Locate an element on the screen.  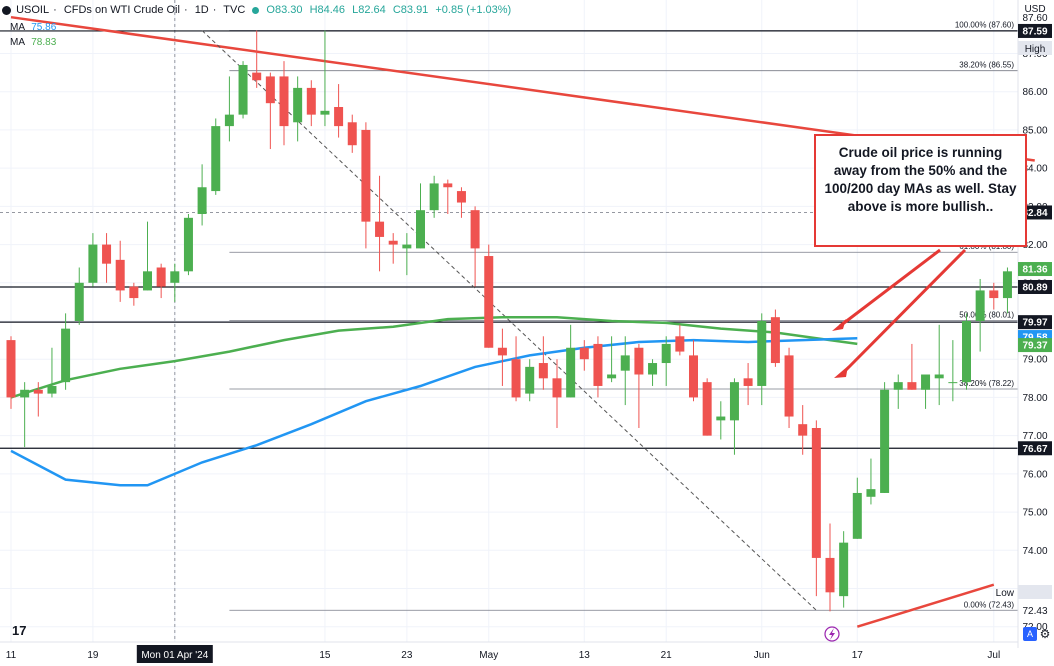
price-label: 82.84 is located at coordinates (1034, 213).